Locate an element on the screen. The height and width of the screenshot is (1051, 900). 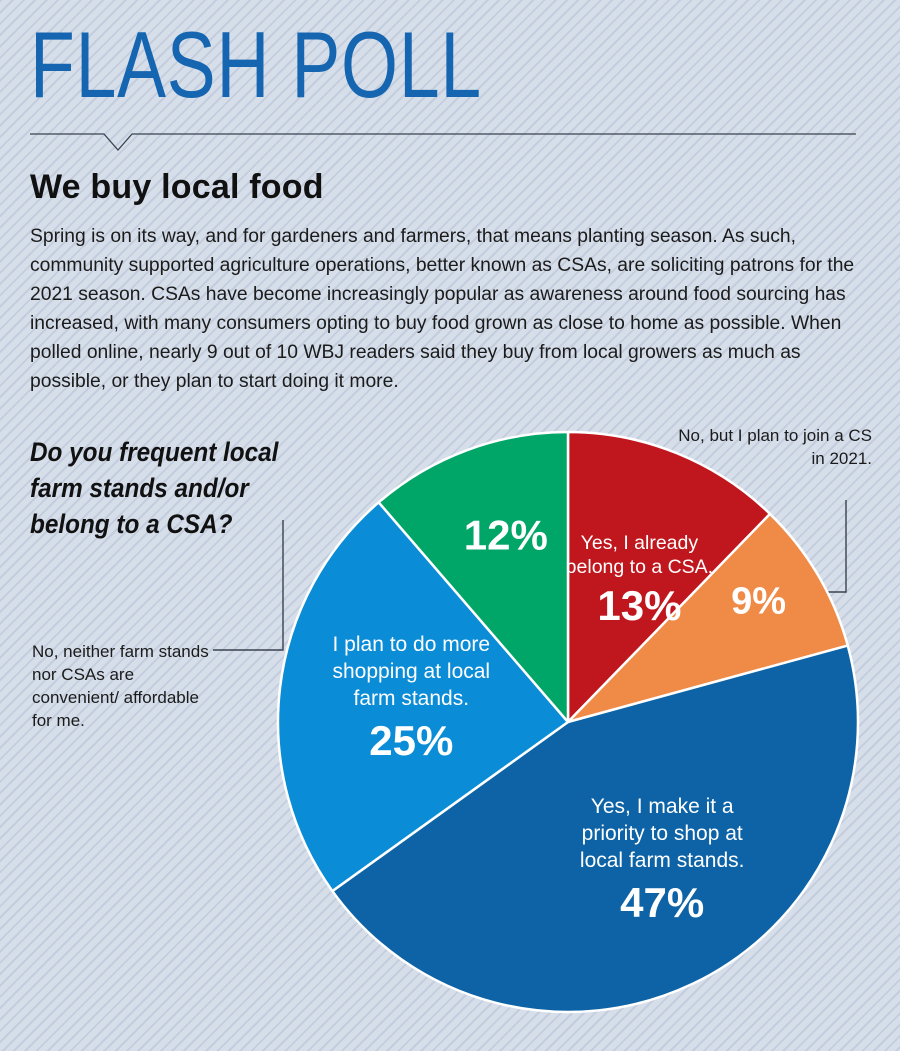
slice-value-3: 47% is located at coordinates (662, 902).